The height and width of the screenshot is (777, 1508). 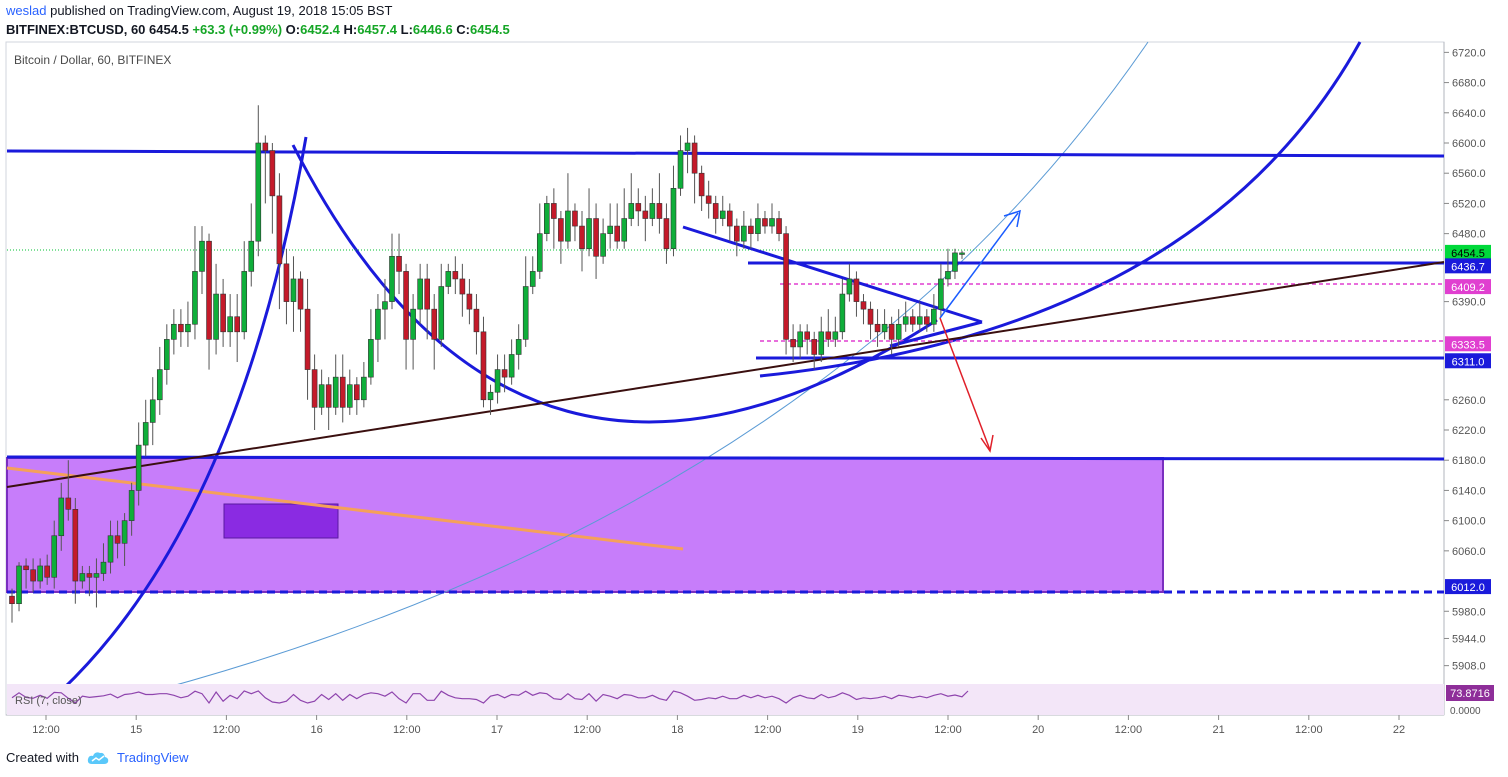 What do you see at coordinates (1469, 53) in the screenshot?
I see `price-tick-label: 6720.0` at bounding box center [1469, 53].